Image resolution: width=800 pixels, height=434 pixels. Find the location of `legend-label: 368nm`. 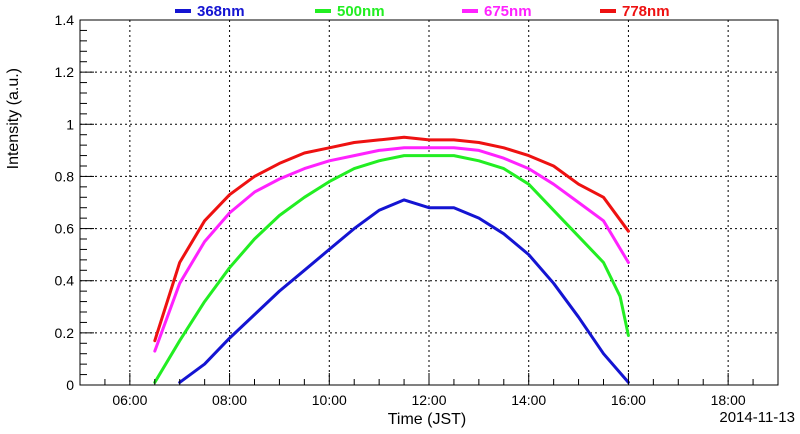

legend-label: 368nm is located at coordinates (221, 11).